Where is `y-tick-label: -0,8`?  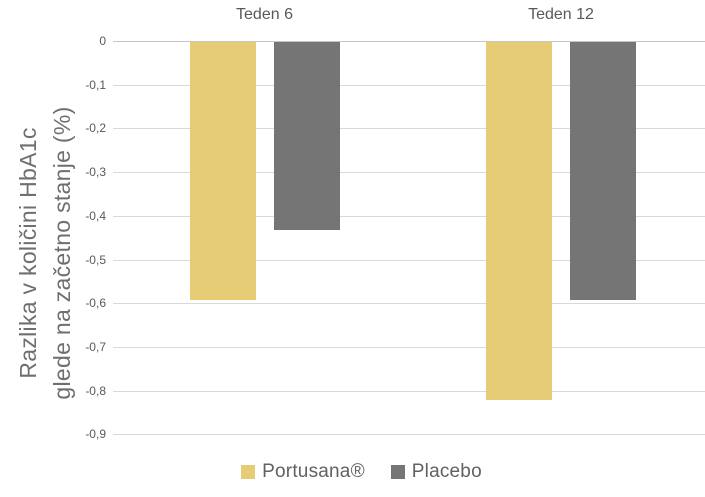
y-tick-label: -0,8 is located at coordinates (95, 391).